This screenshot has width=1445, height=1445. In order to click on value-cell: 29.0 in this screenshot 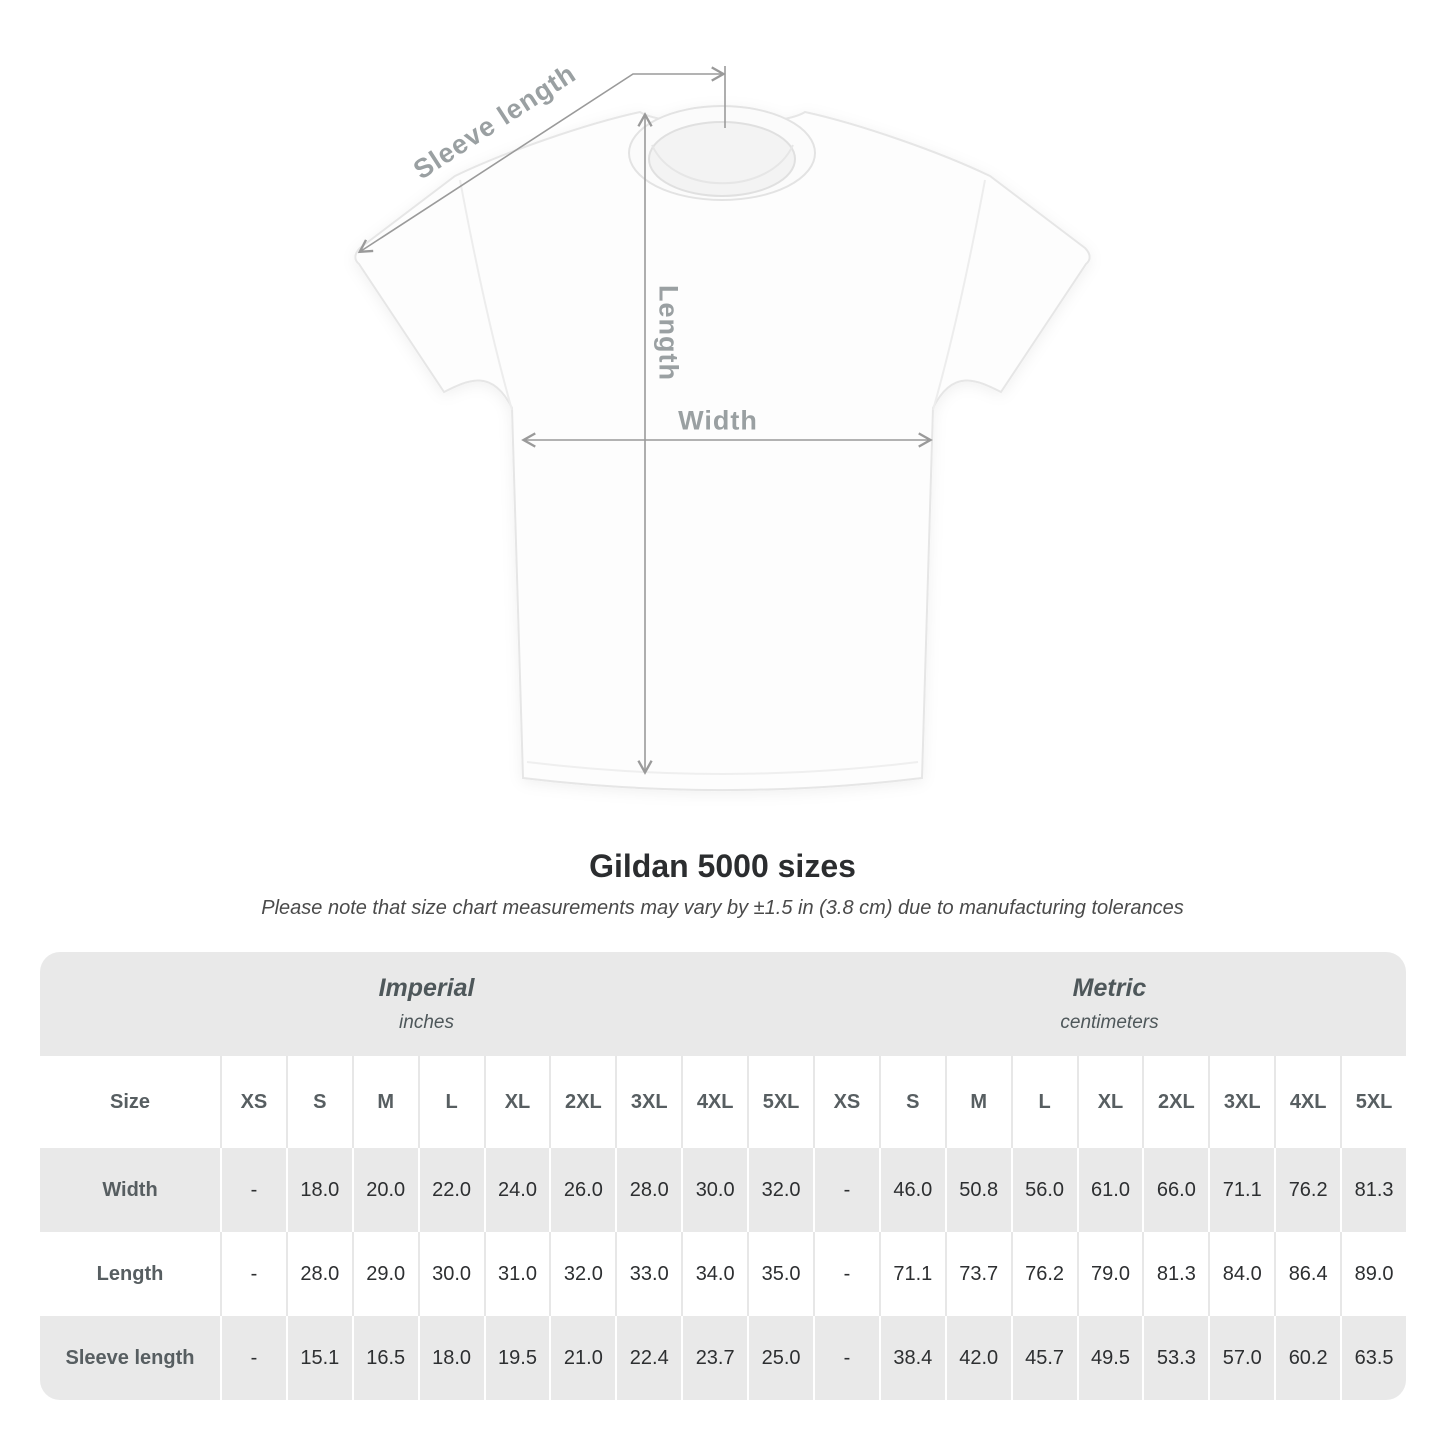, I will do `click(384, 1274)`.